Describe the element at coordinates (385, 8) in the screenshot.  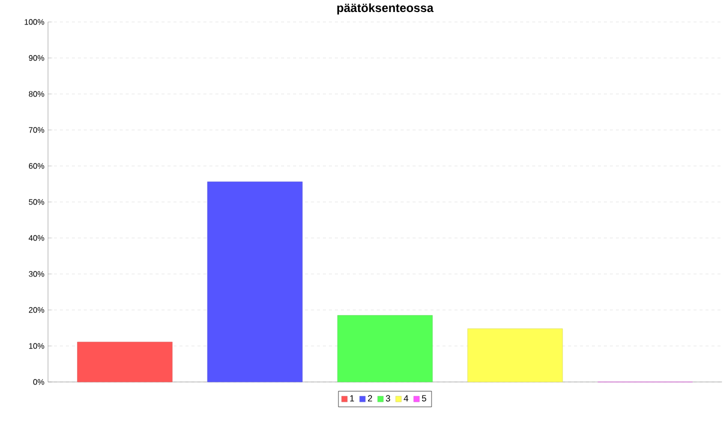
I see `chart-title: päätöksenteossa` at that location.